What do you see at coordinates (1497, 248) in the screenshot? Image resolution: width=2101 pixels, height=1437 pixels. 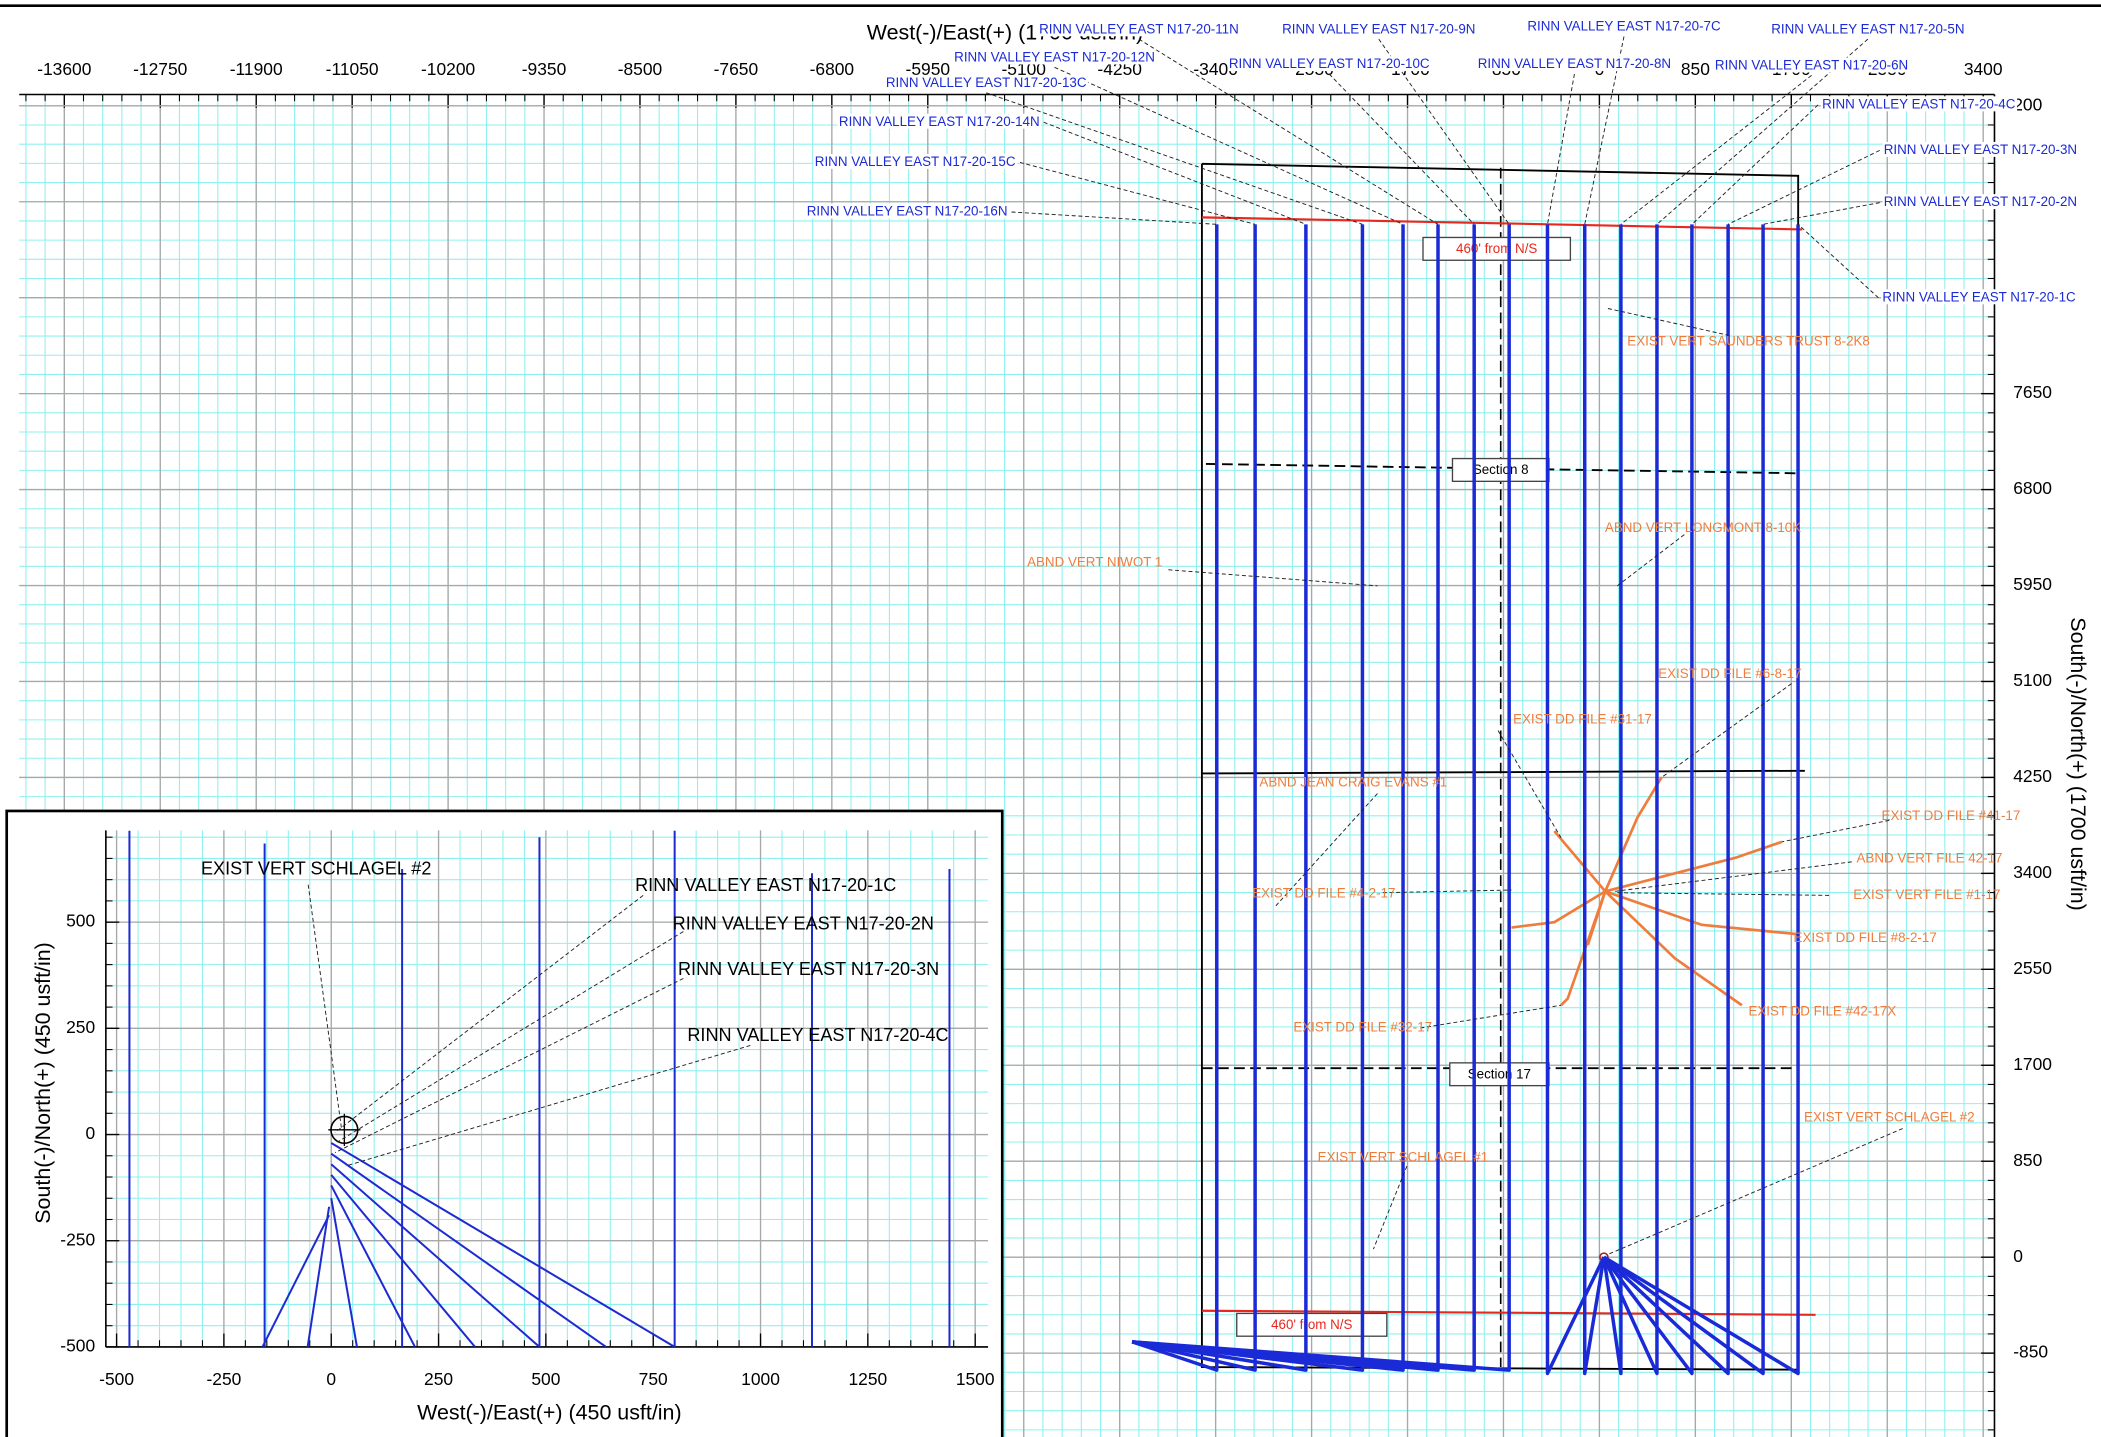 I see `label-box` at bounding box center [1497, 248].